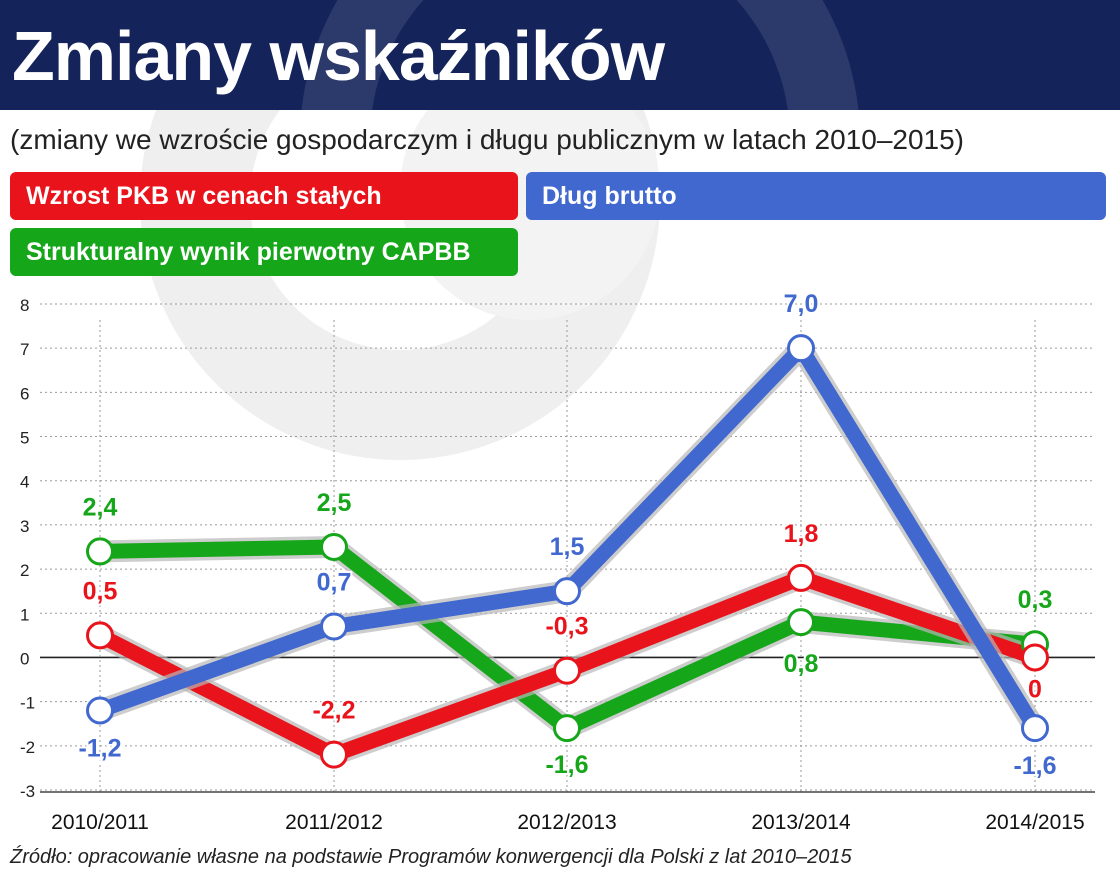  Describe the element at coordinates (334, 583) in the screenshot. I see `data-label-dlug: 0,7` at that location.